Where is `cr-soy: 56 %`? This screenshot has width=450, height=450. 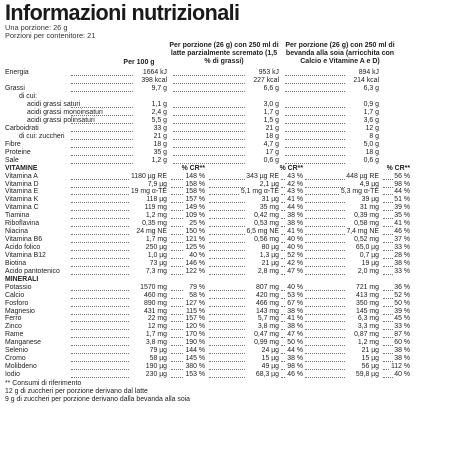 cr-soy: 56 % is located at coordinates (401, 176).